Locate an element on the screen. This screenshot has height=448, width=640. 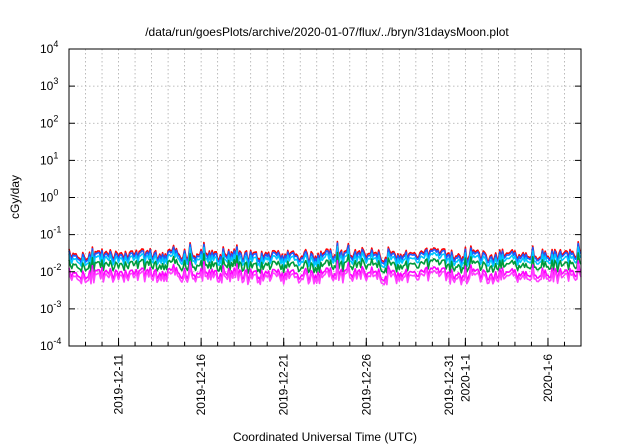
x-tick-label: 2019-12-16 is located at coordinates (201, 385).